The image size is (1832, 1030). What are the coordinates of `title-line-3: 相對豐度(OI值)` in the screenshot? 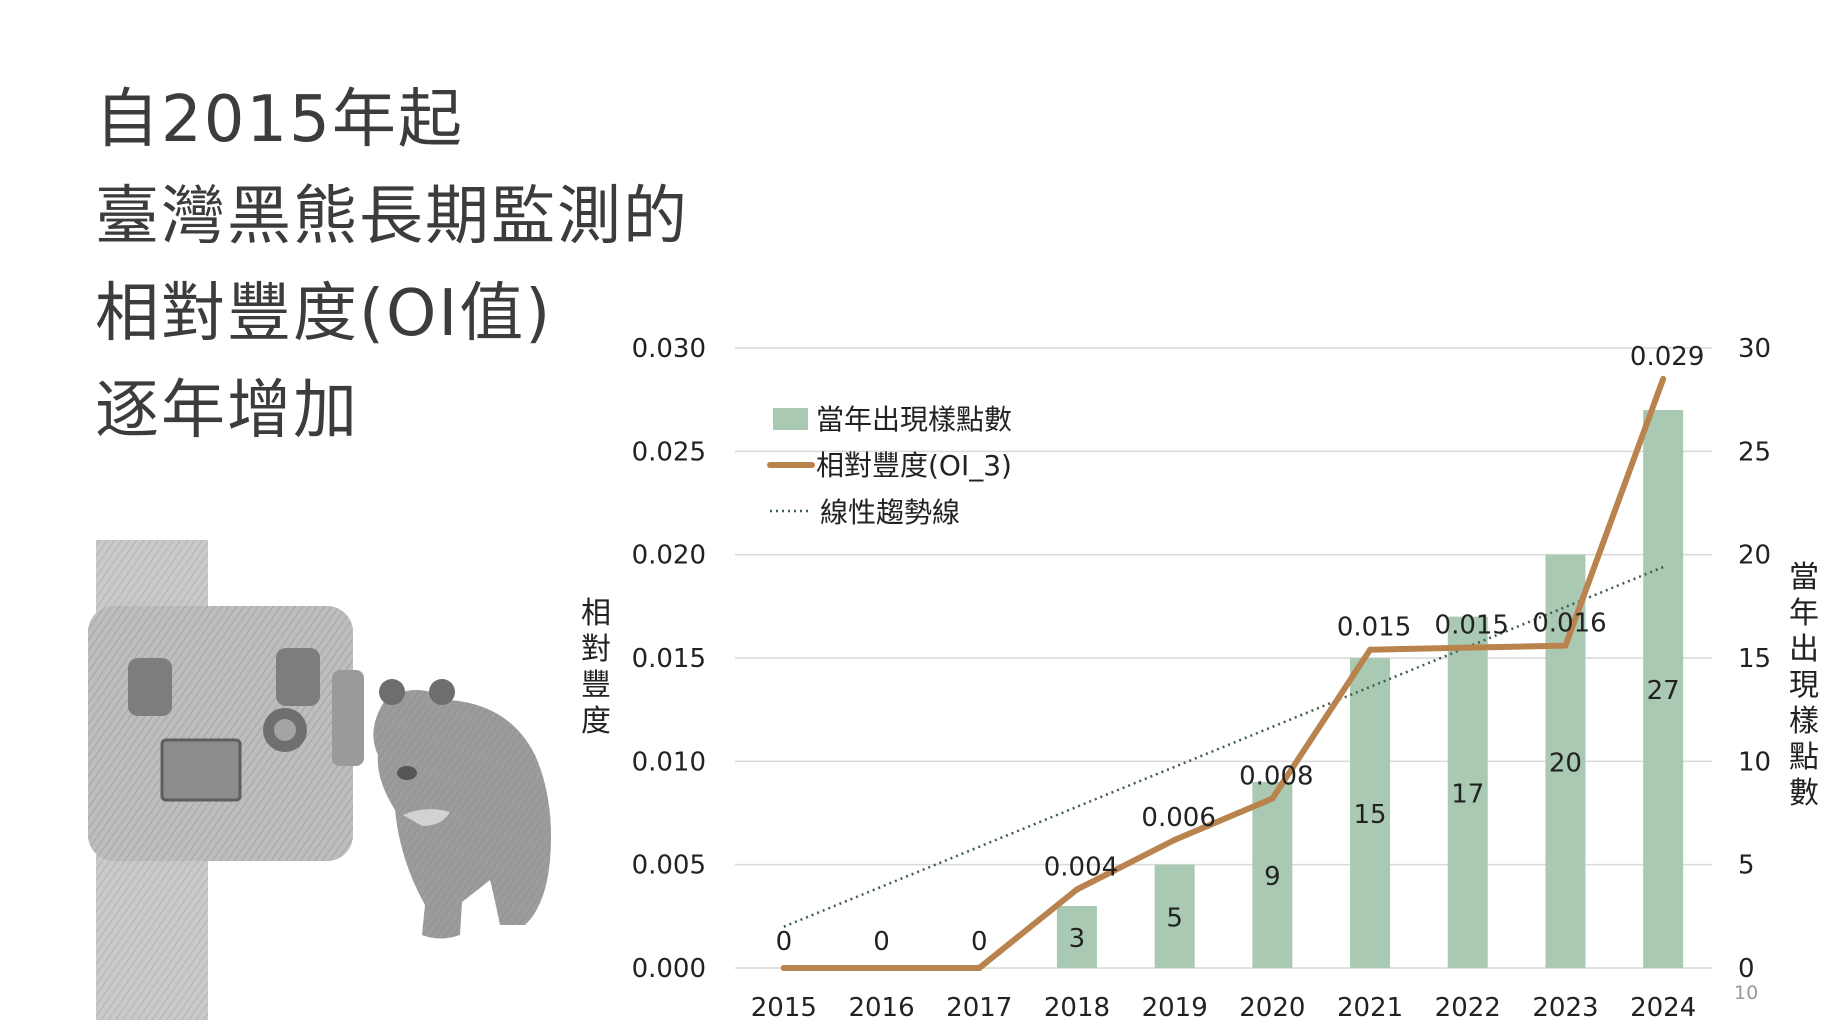 It's located at (324, 314).